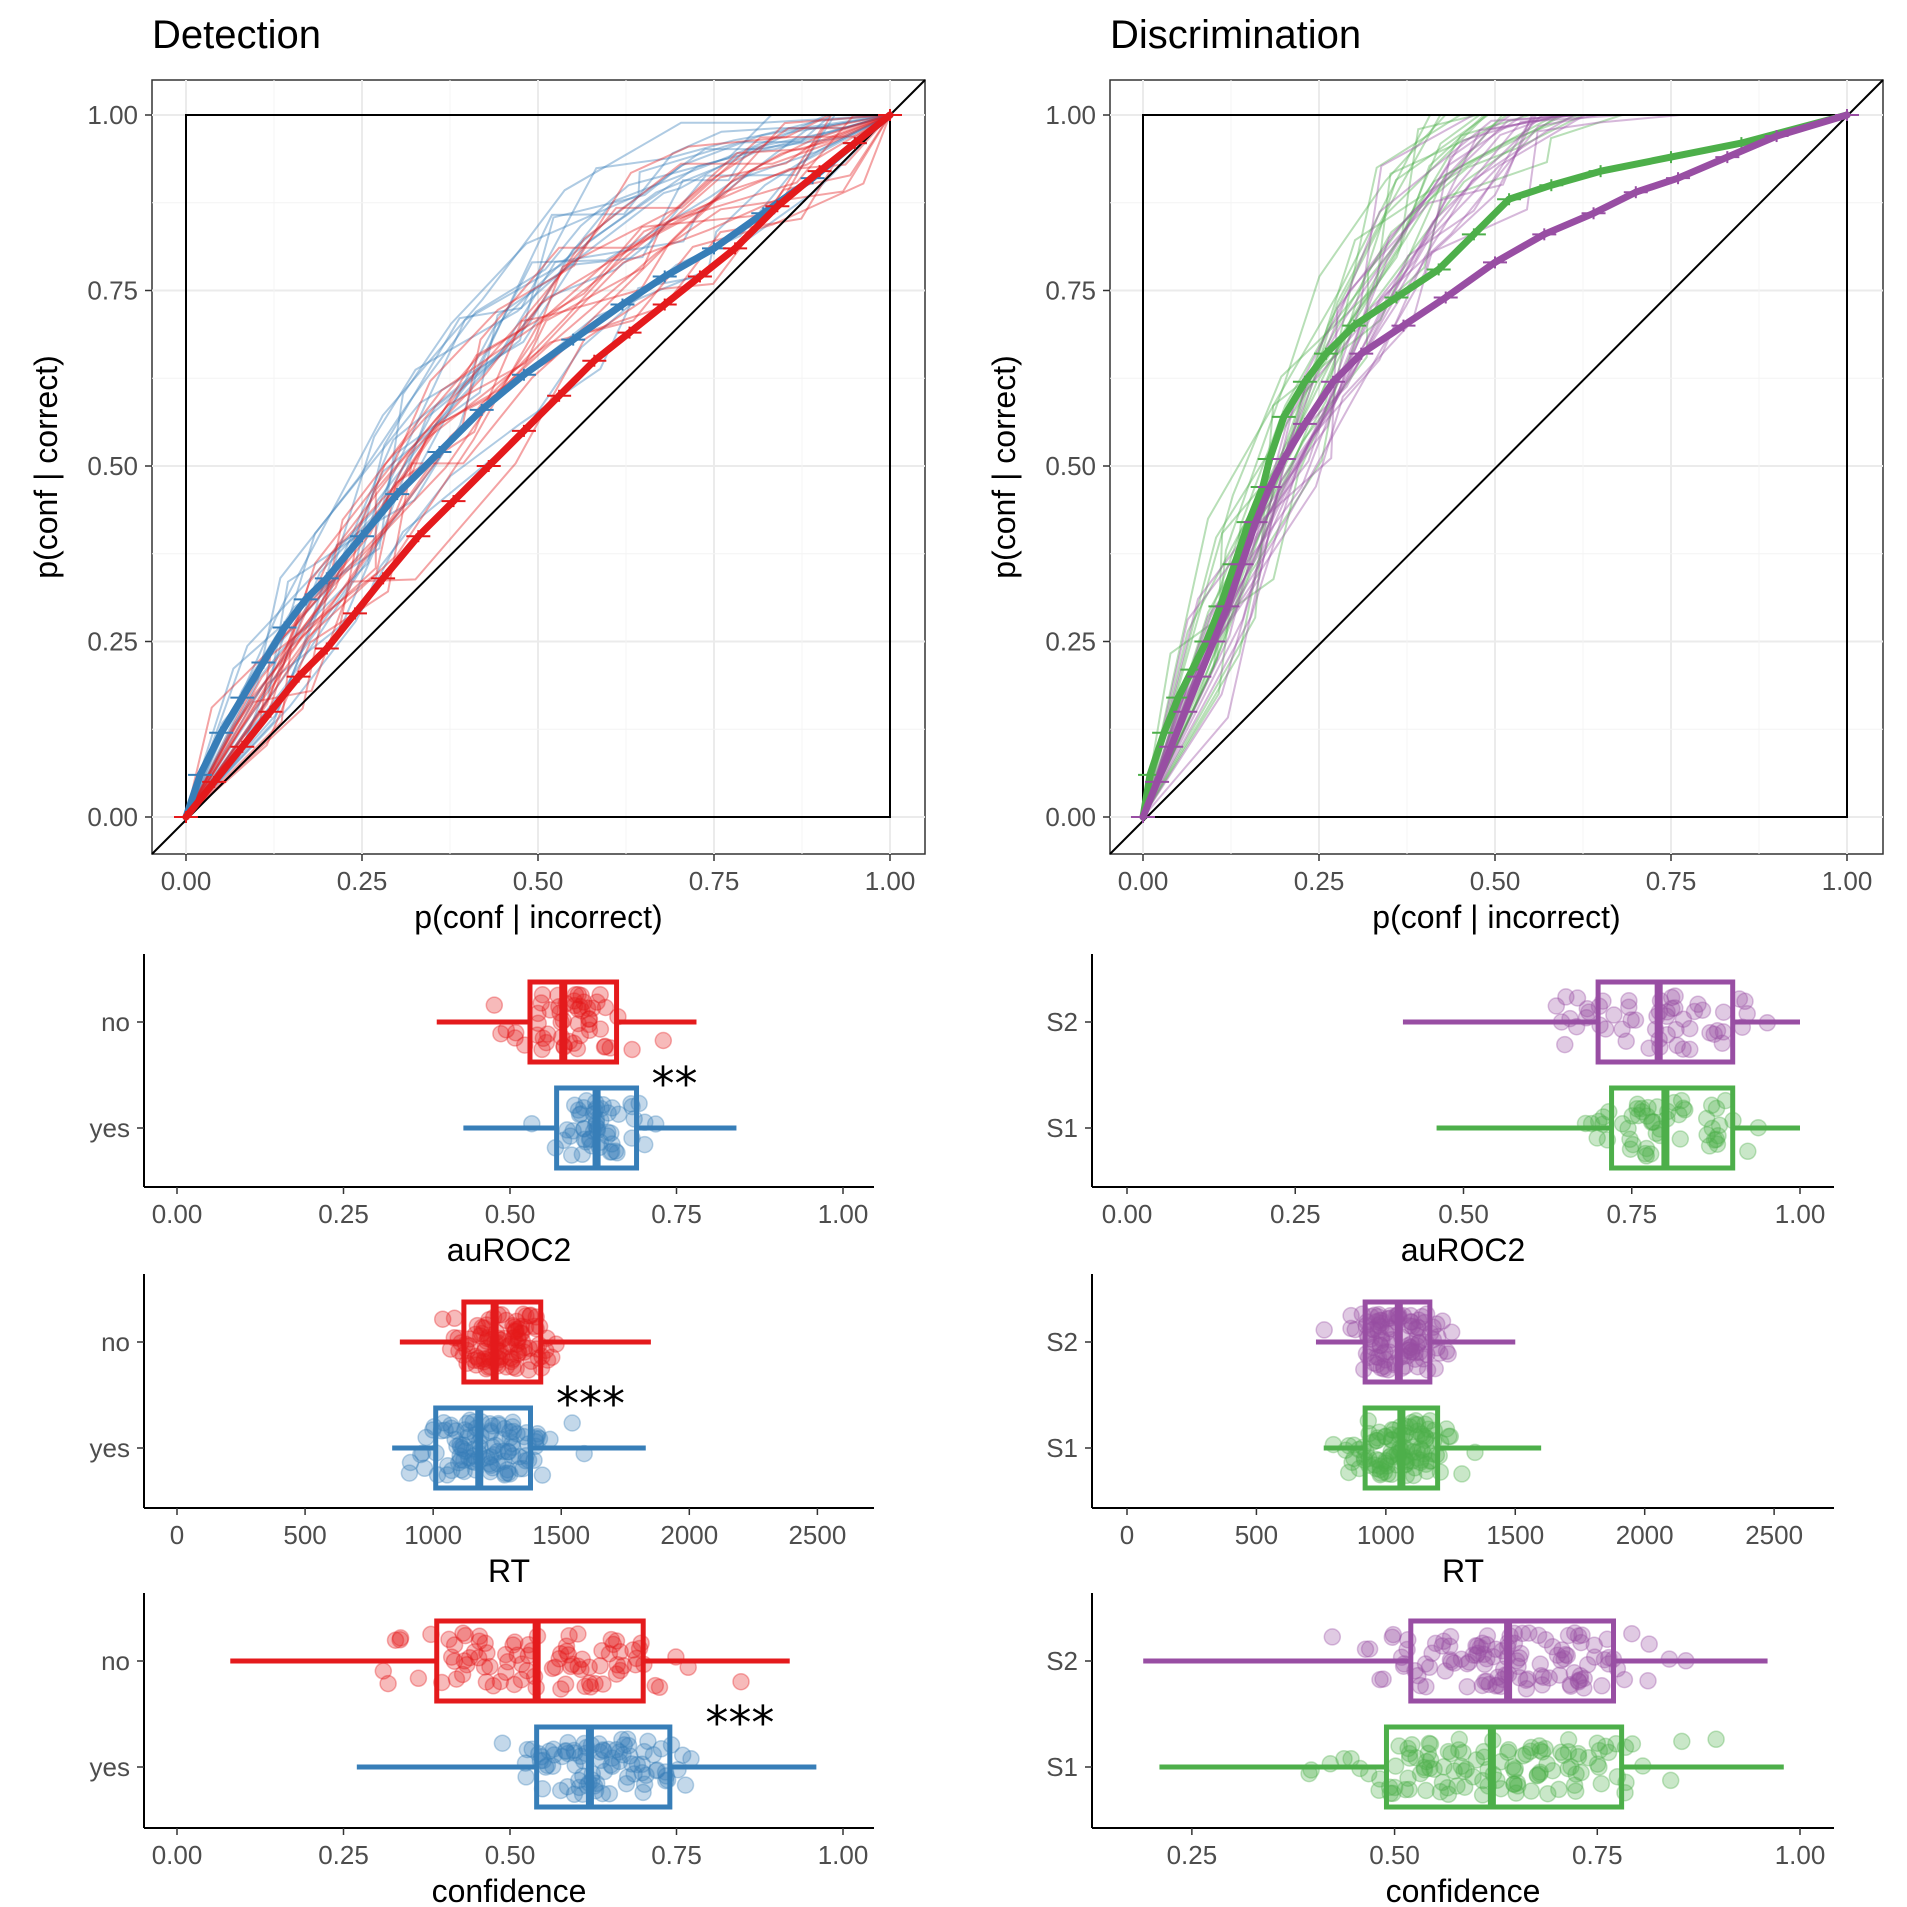 The width and height of the screenshot is (1907, 1907). I want to click on roc-point-S2, so click(1305, 424).